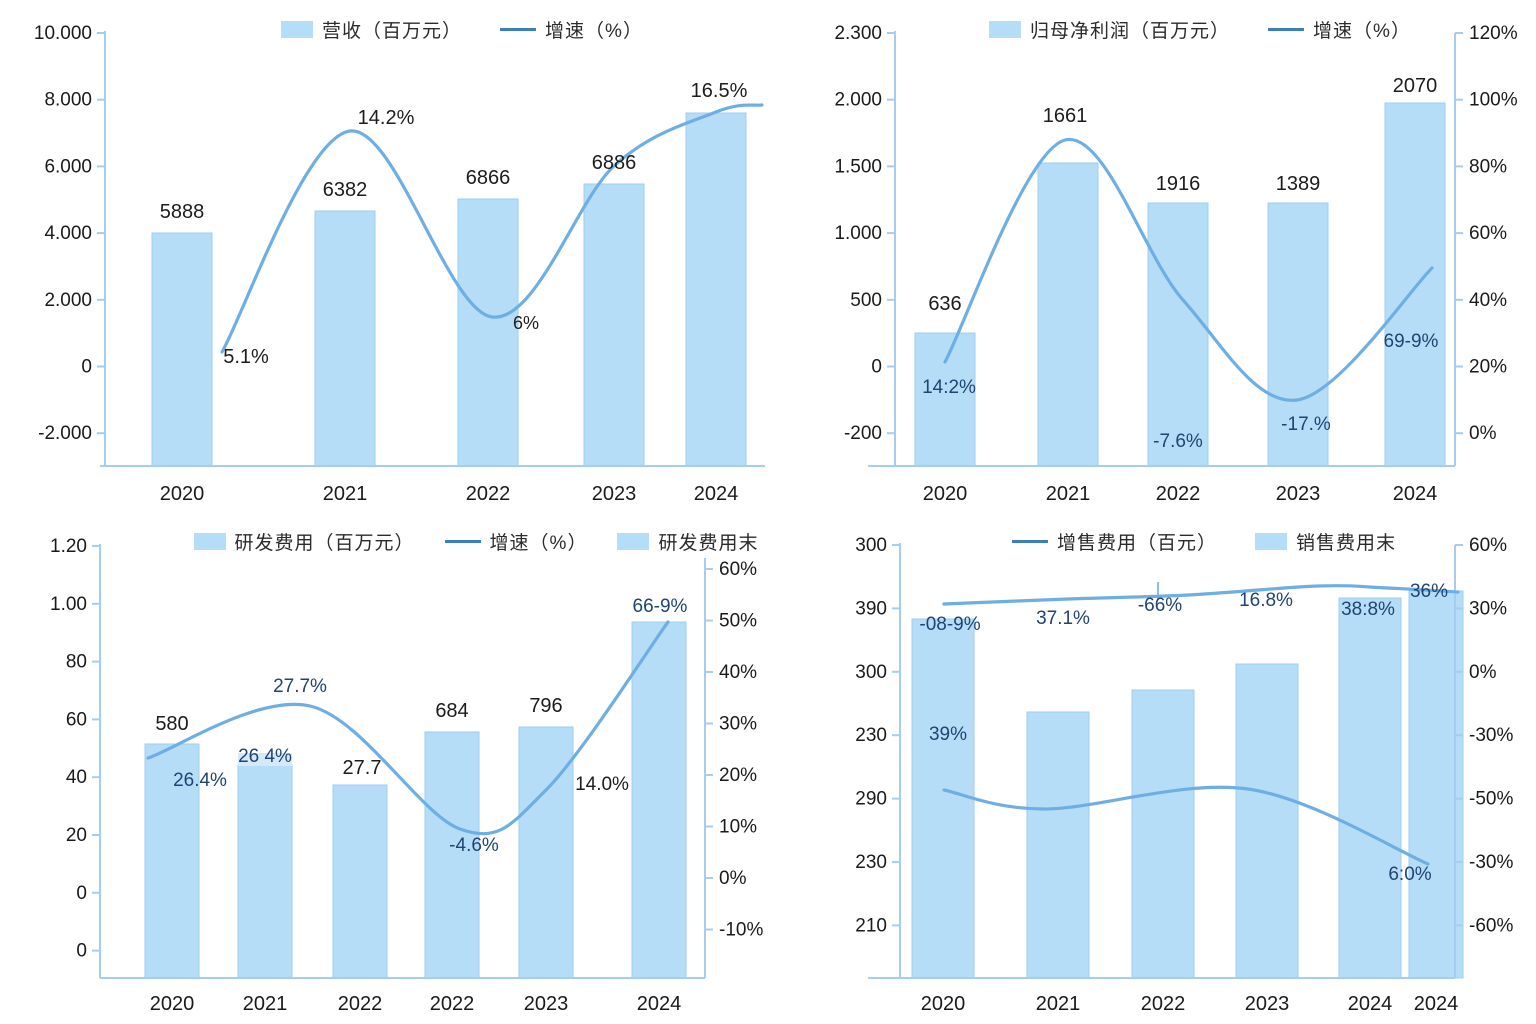  What do you see at coordinates (719, 91) in the screenshot?
I see `line-value-label: 16.5%` at bounding box center [719, 91].